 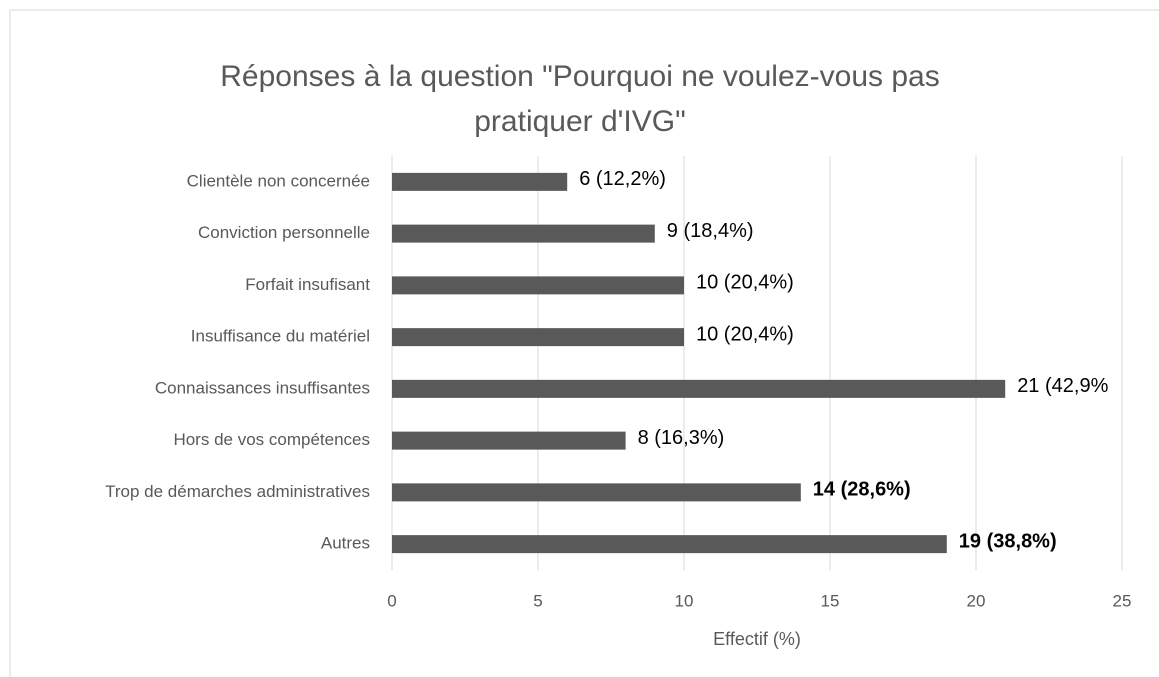 I want to click on x-tick-label: 25, so click(x=1122, y=600).